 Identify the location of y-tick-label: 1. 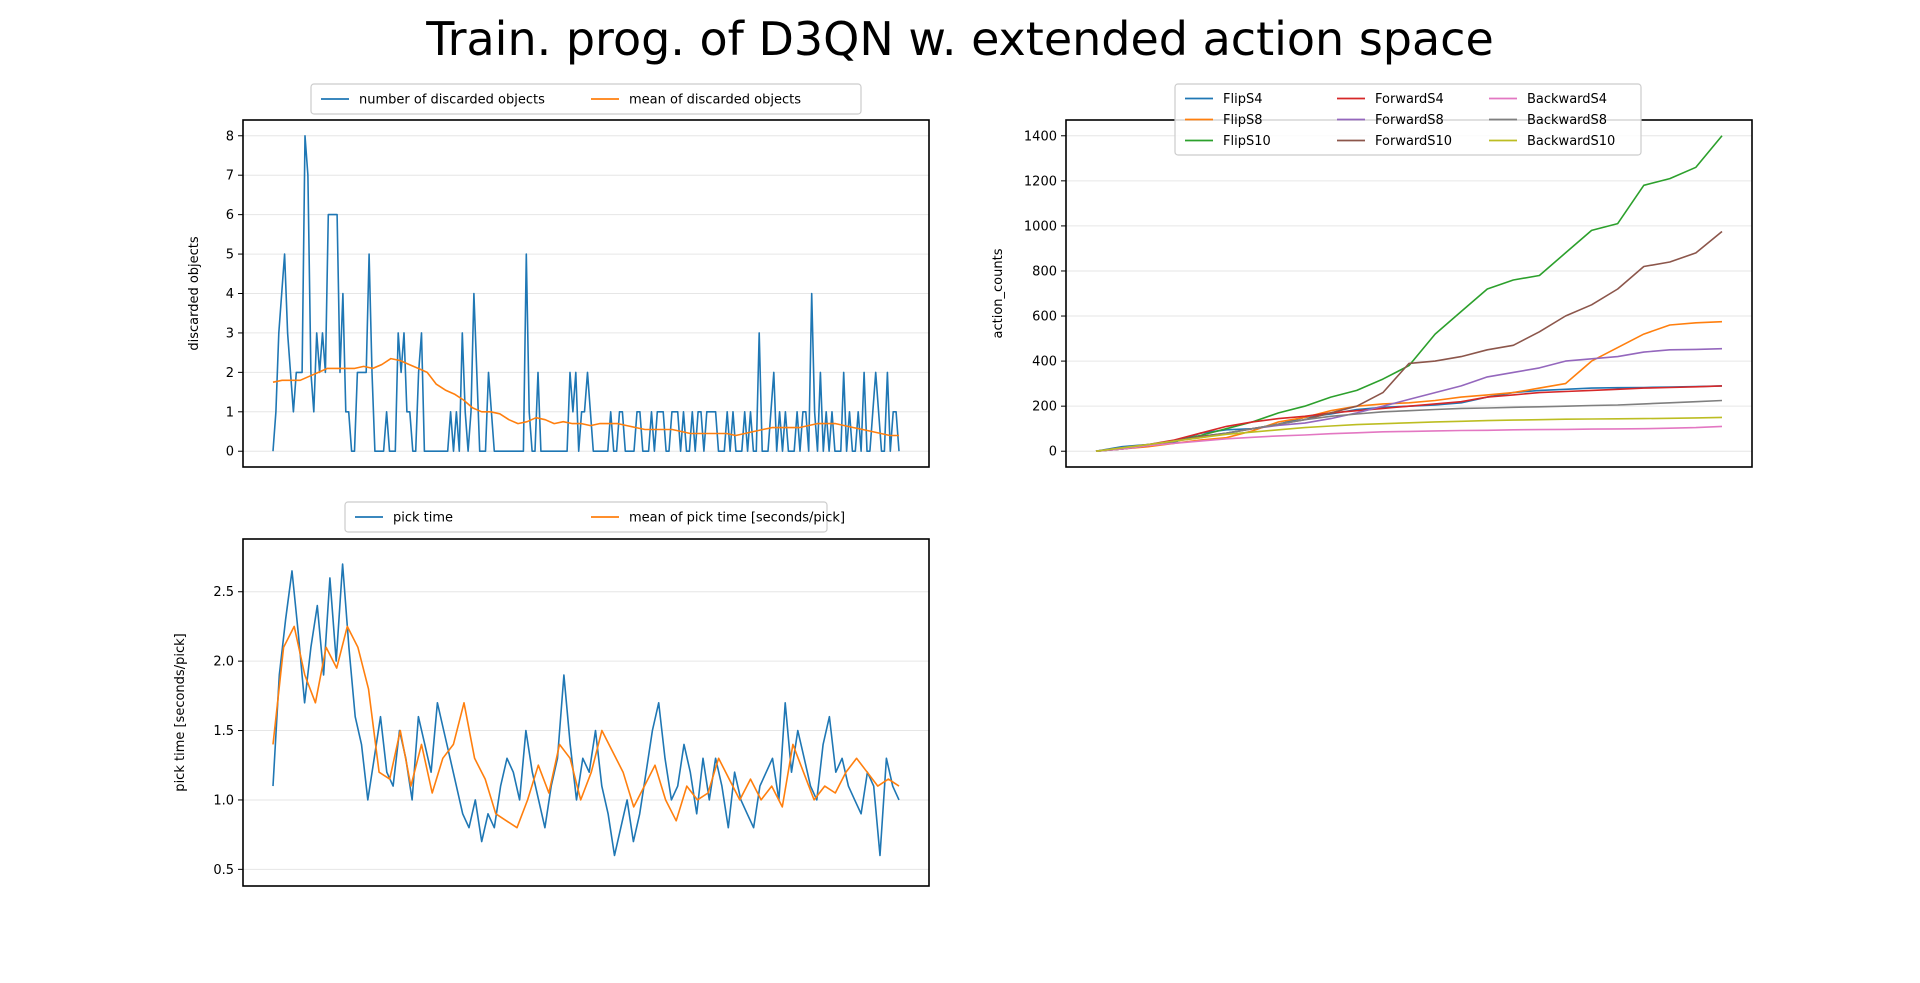
(230, 412).